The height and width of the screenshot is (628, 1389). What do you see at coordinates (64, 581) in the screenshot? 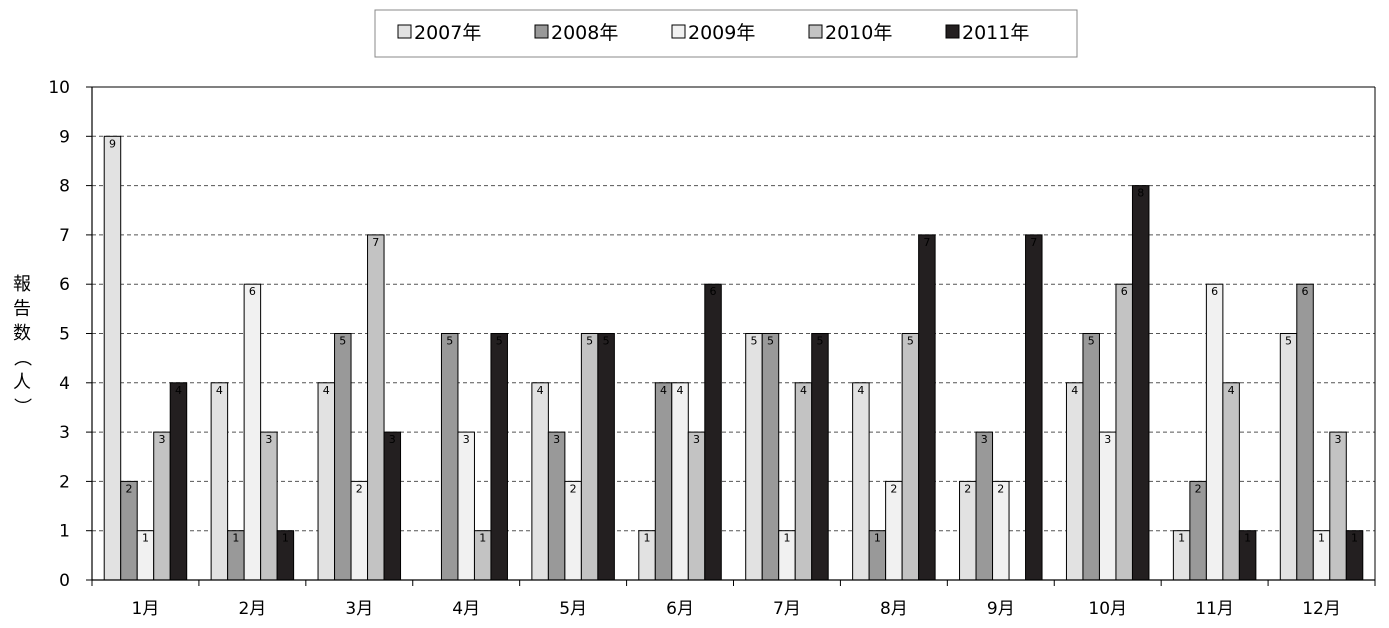
I see `y-tick-label: 0` at bounding box center [64, 581].